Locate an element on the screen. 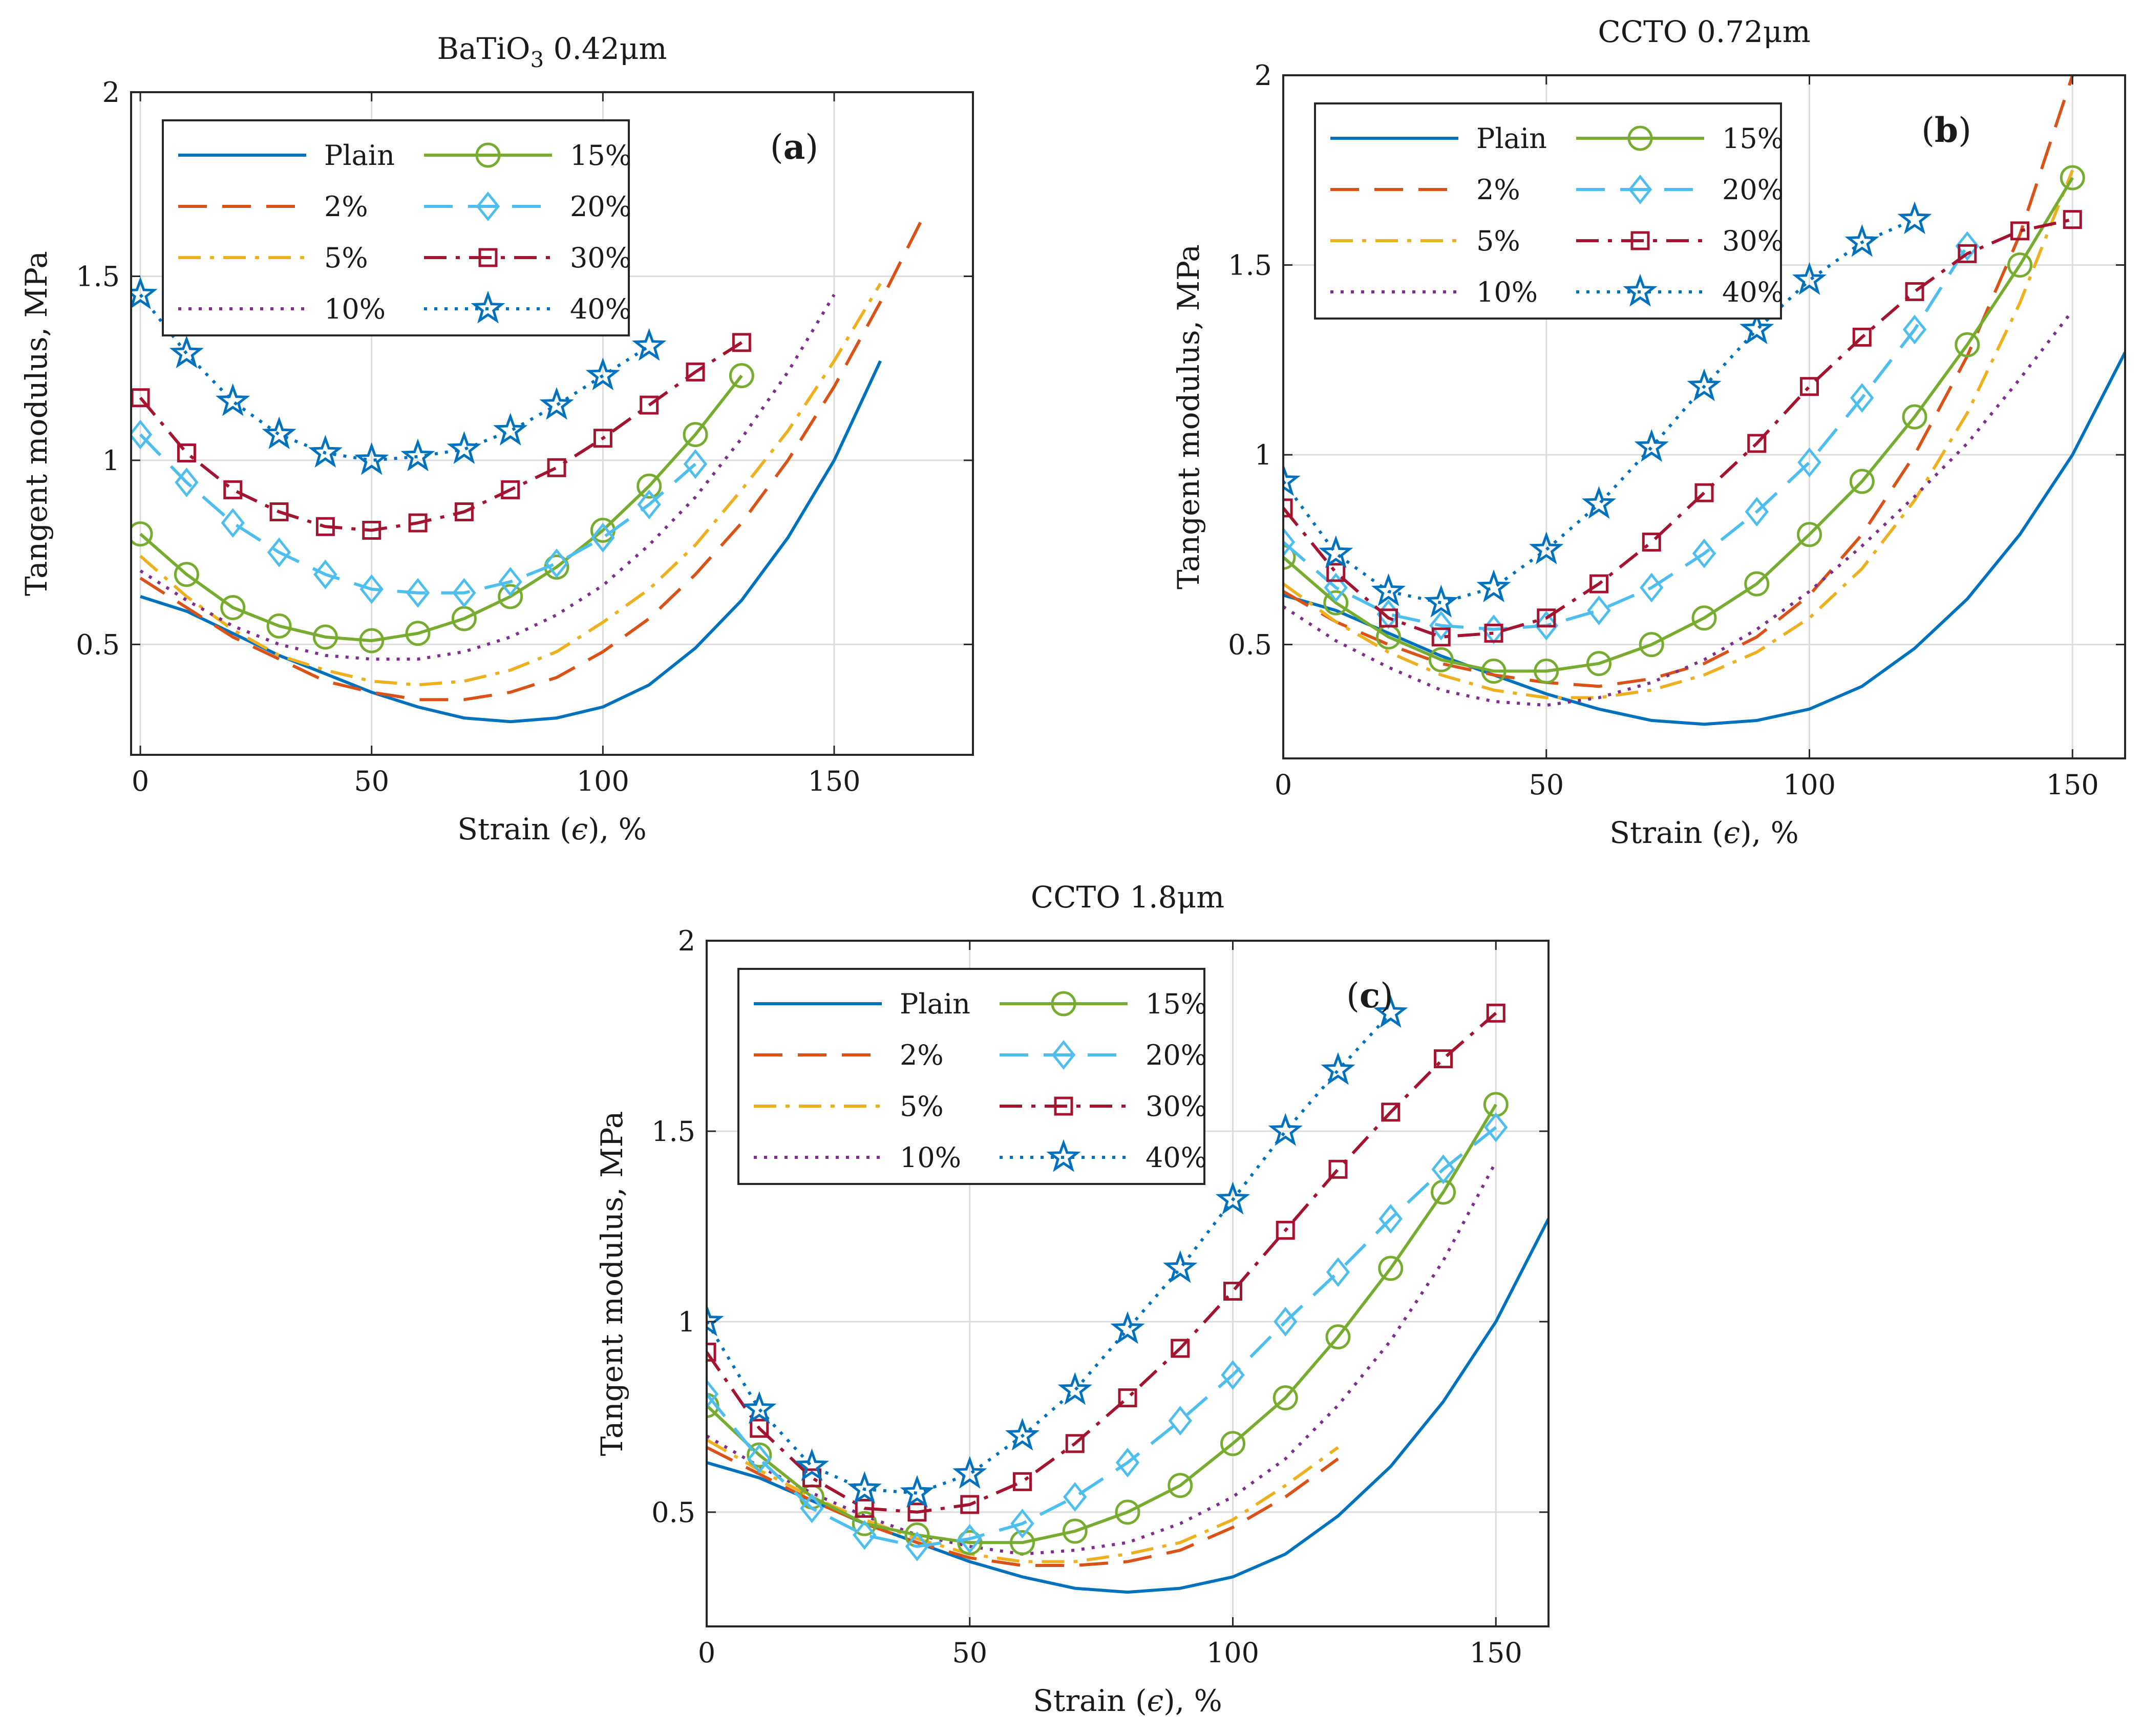  series-line-30pct is located at coordinates (1102, 1263).